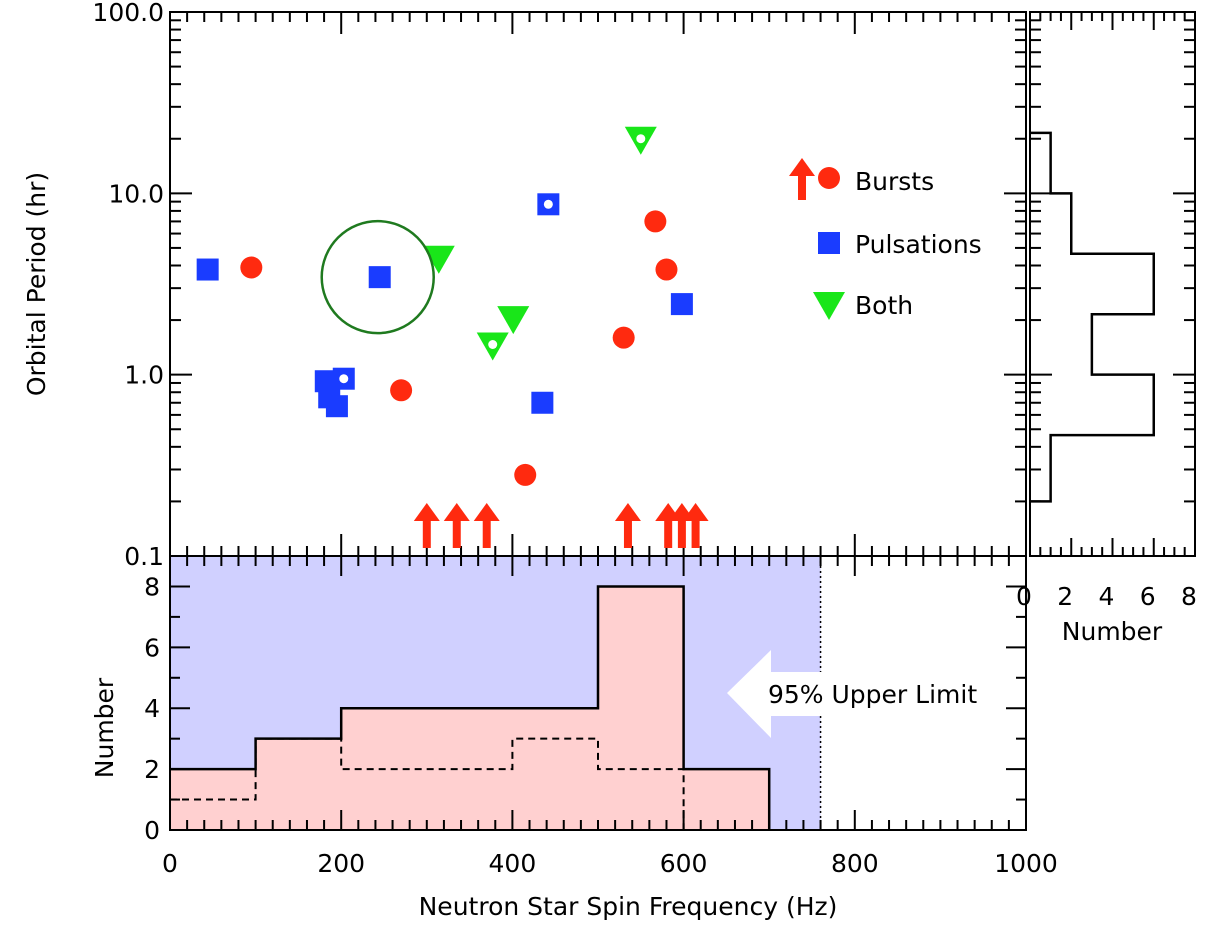 The height and width of the screenshot is (930, 1209). I want to click on bottom-x-tick-label: 200, so click(341, 863).